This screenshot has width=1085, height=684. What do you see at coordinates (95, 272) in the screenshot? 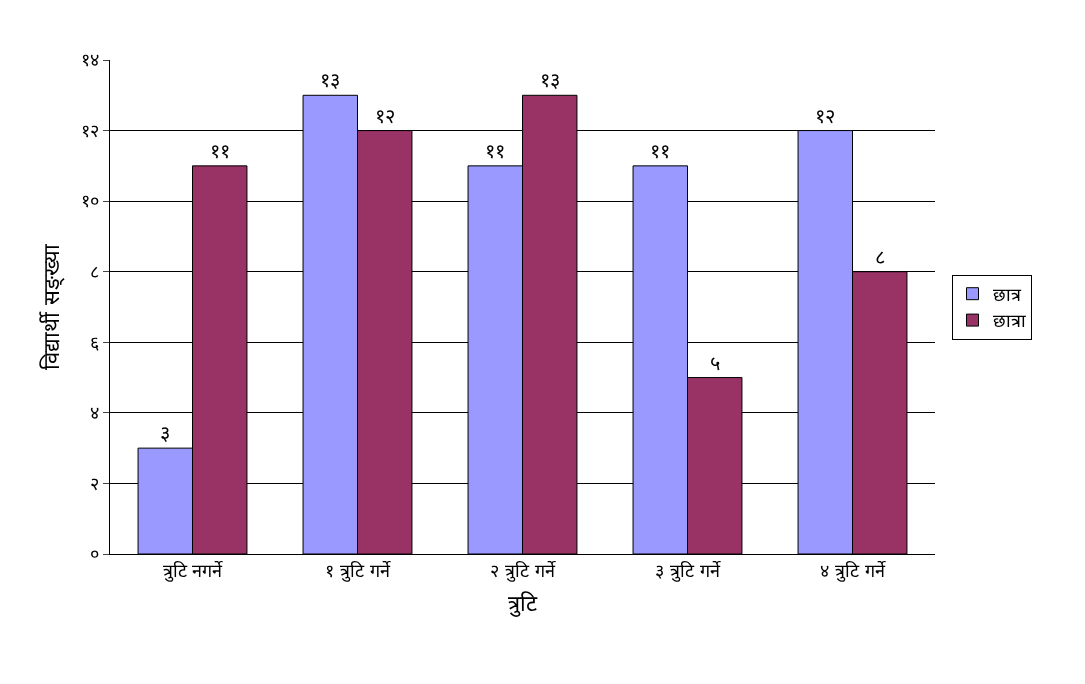
I see `y-tick-label: ८` at bounding box center [95, 272].